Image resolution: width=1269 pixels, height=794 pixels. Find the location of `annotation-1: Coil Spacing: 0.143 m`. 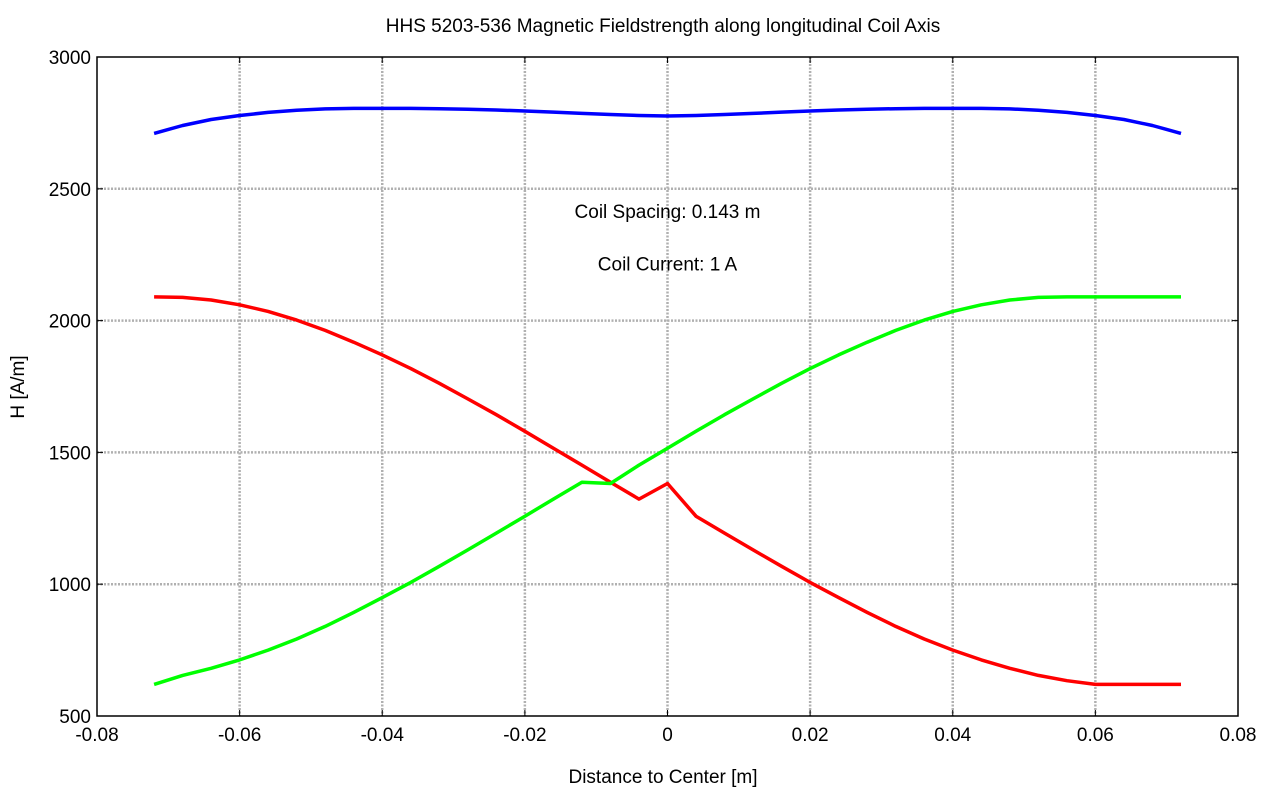

annotation-1: Coil Spacing: 0.143 m is located at coordinates (668, 212).